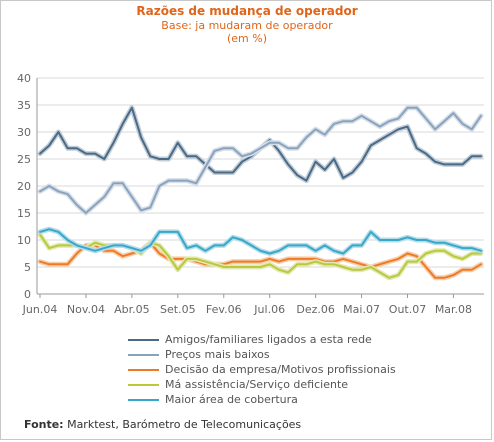  What do you see at coordinates (24, 78) in the screenshot?
I see `y-tick-label: 40` at bounding box center [24, 78].